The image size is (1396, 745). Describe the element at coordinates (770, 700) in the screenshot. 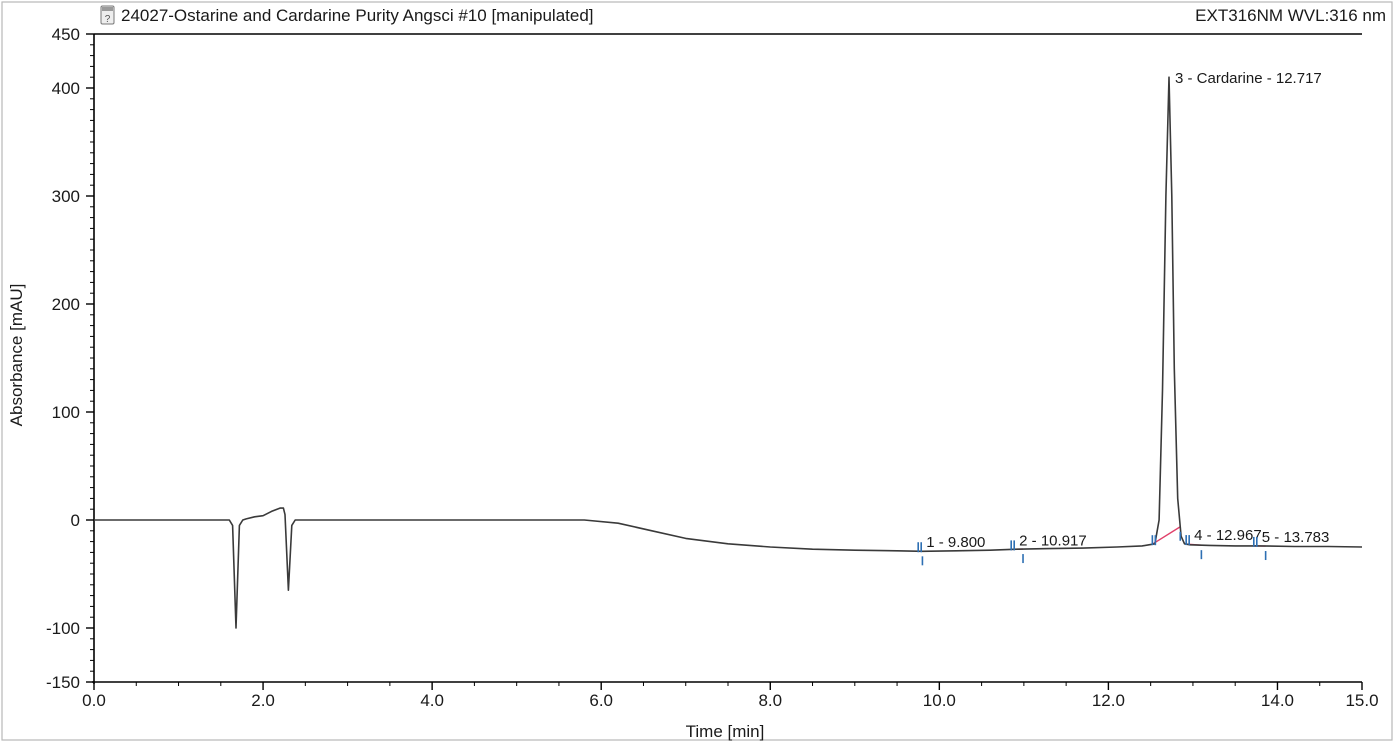

I see `x-tick-label: 8.0` at that location.